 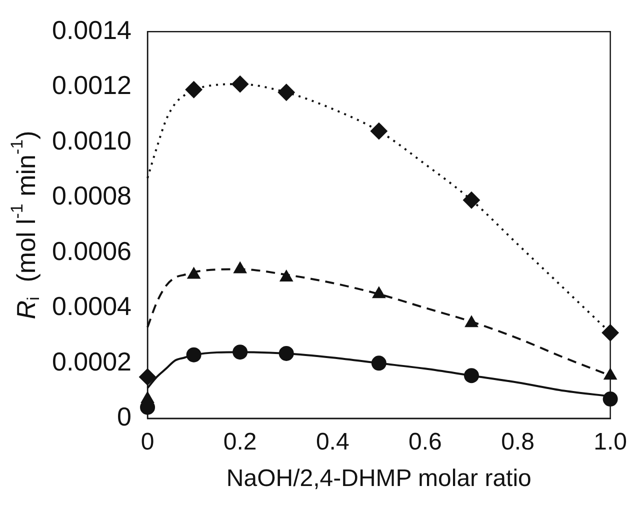 What do you see at coordinates (92, 306) in the screenshot?
I see `y-tick-label: 0.0004` at bounding box center [92, 306].